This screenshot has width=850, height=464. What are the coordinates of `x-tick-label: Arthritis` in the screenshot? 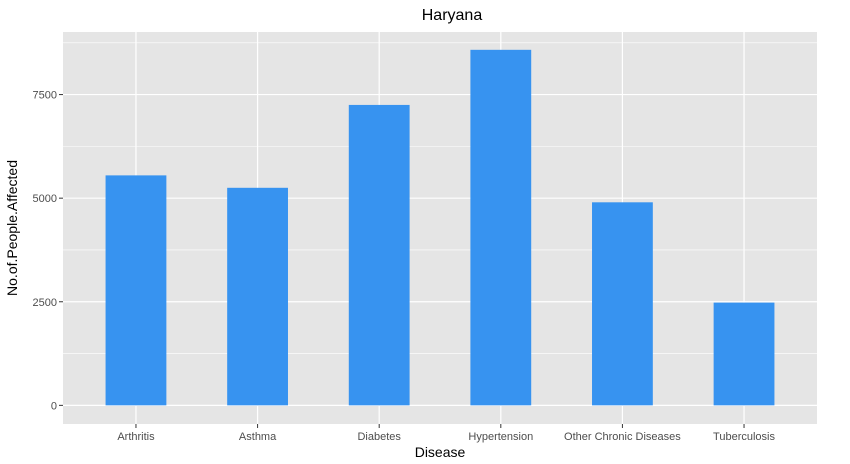 It's located at (136, 437).